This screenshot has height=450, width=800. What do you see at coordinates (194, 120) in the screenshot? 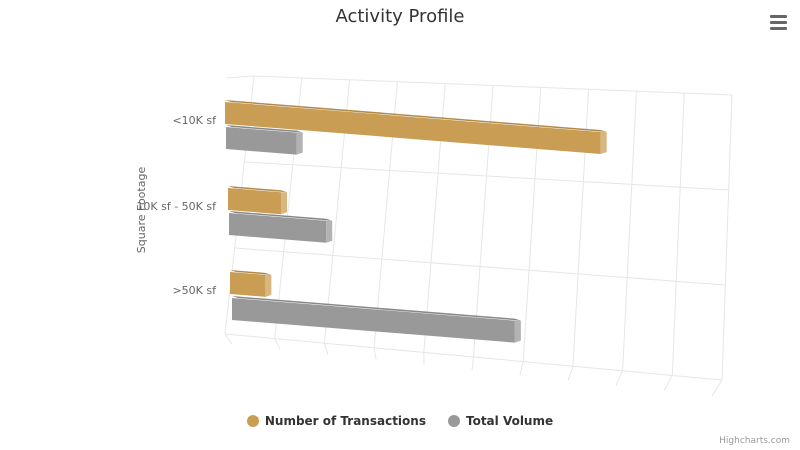
I see `category-label: <10K sf` at bounding box center [194, 120].